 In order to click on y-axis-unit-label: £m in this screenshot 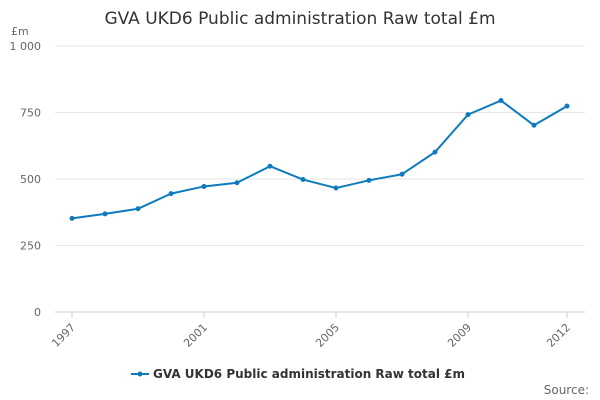, I will do `click(20, 31)`.